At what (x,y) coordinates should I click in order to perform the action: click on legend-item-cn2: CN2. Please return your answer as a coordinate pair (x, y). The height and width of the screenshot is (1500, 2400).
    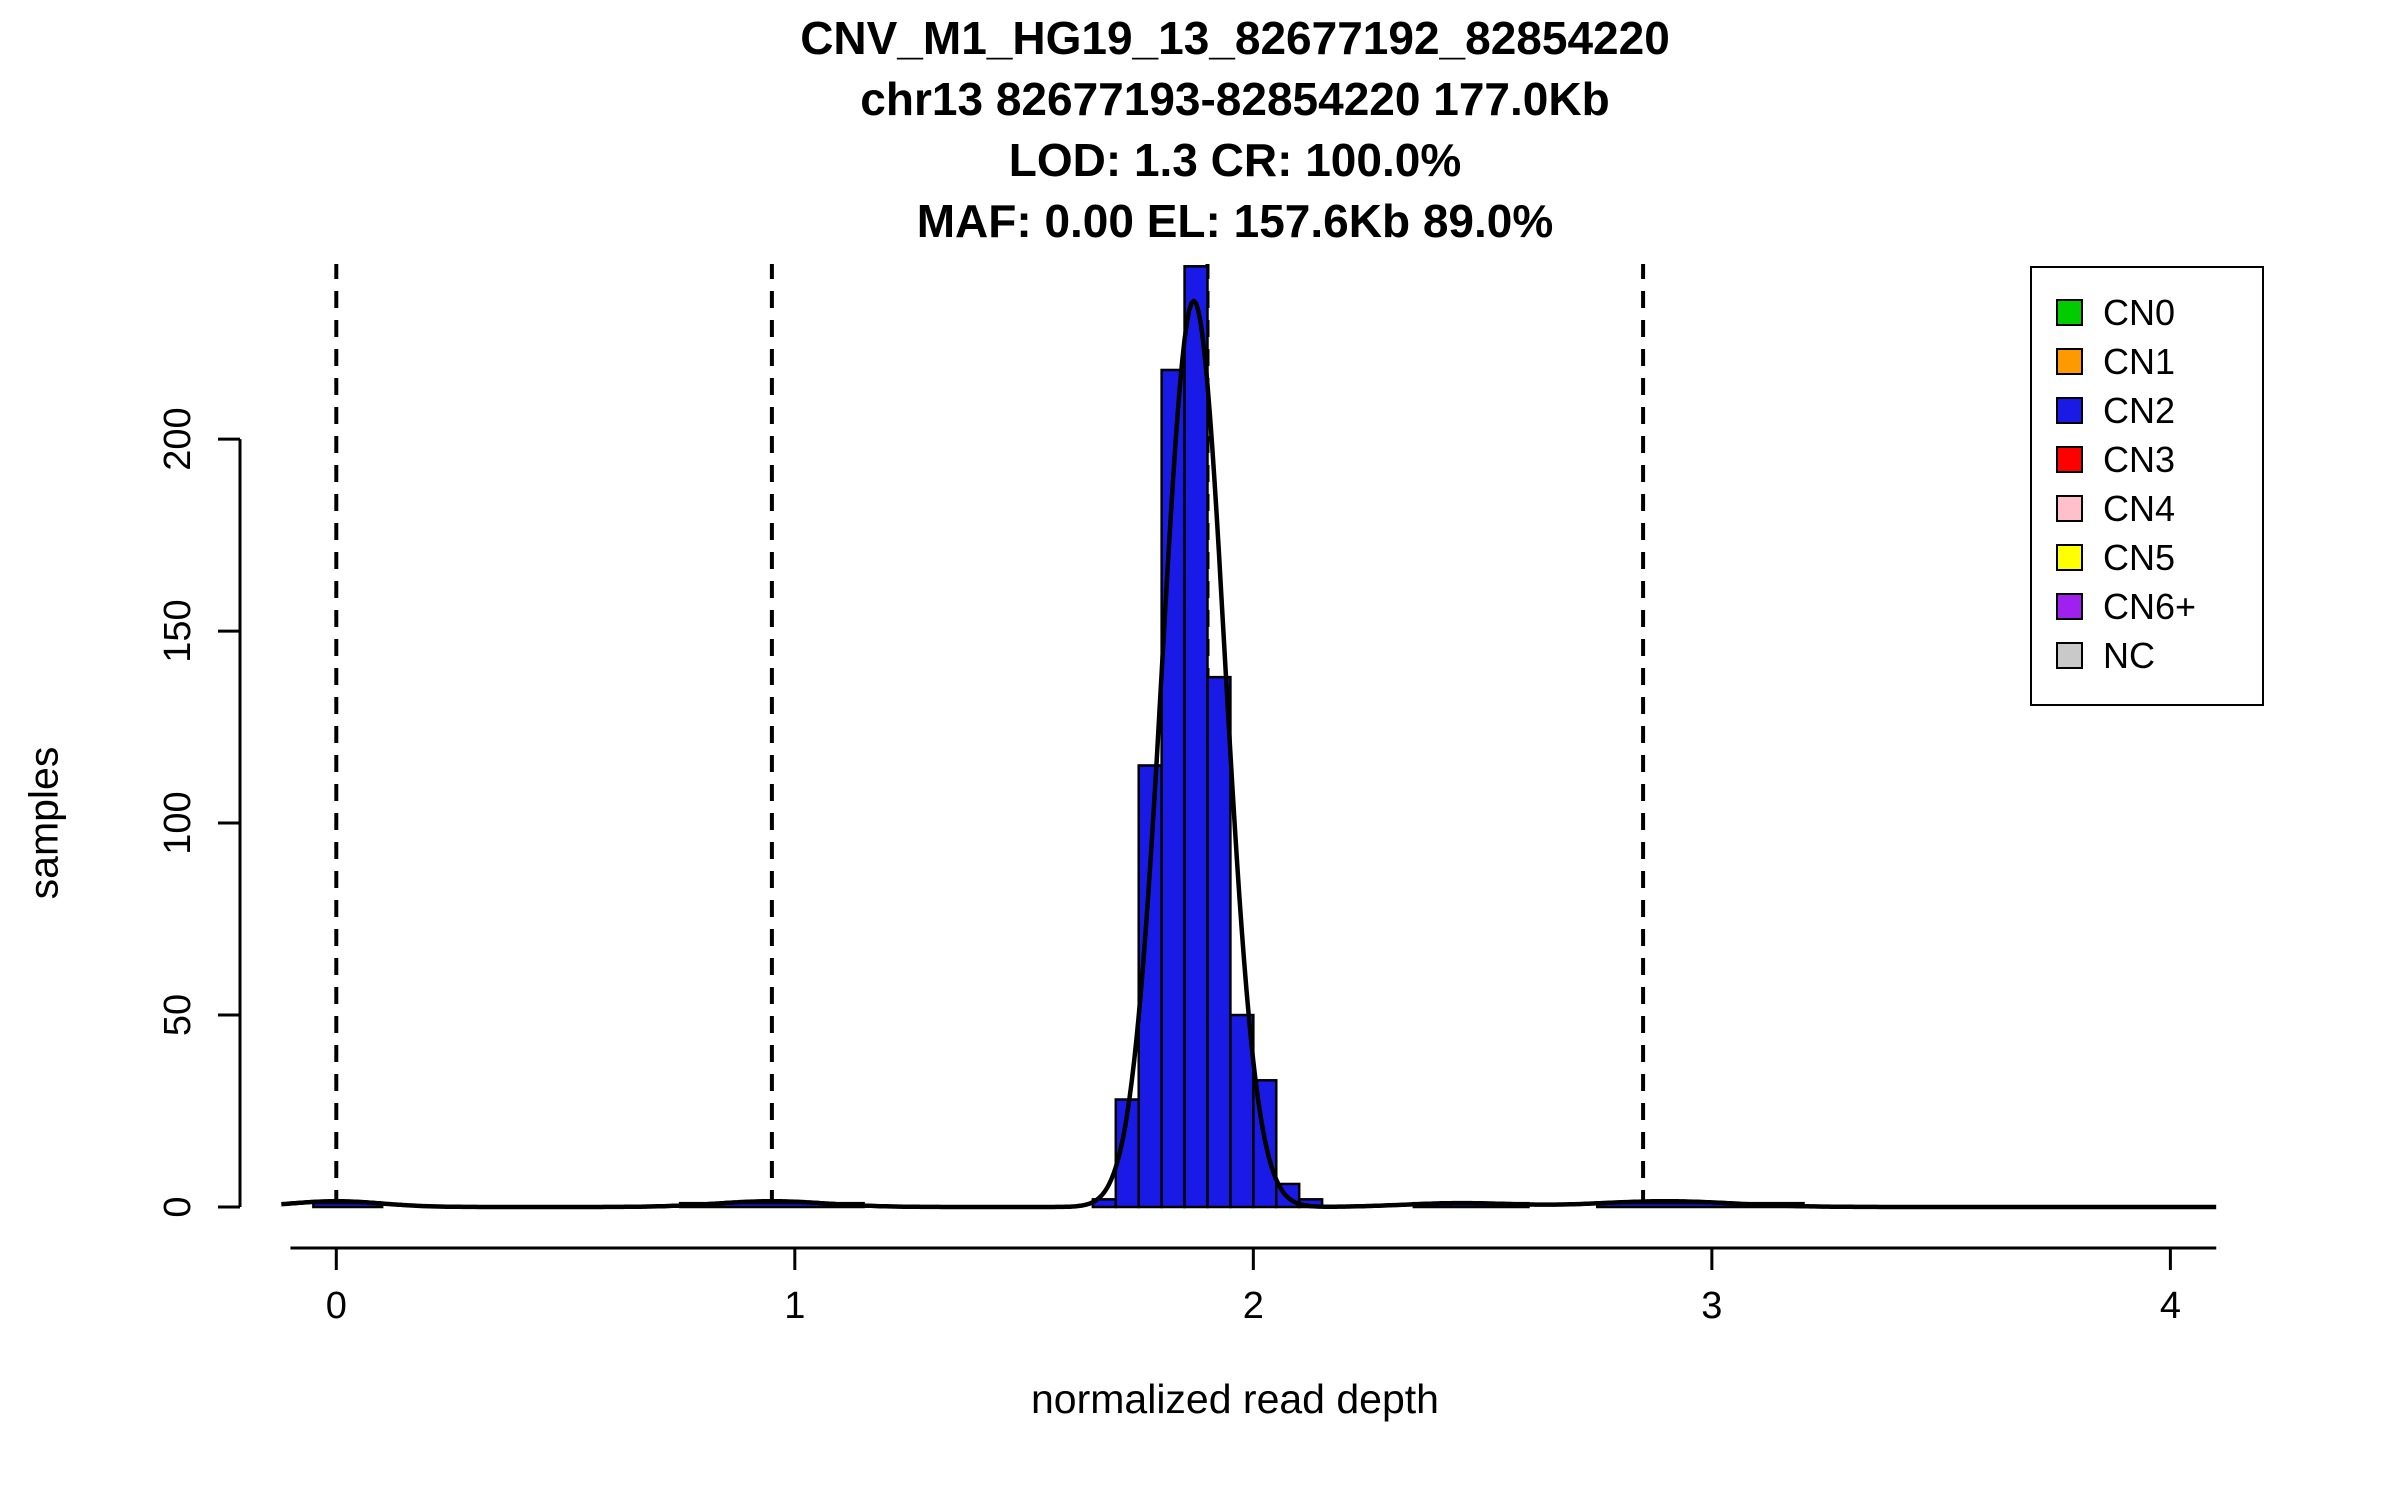
    Looking at the image, I should click on (2159, 410).